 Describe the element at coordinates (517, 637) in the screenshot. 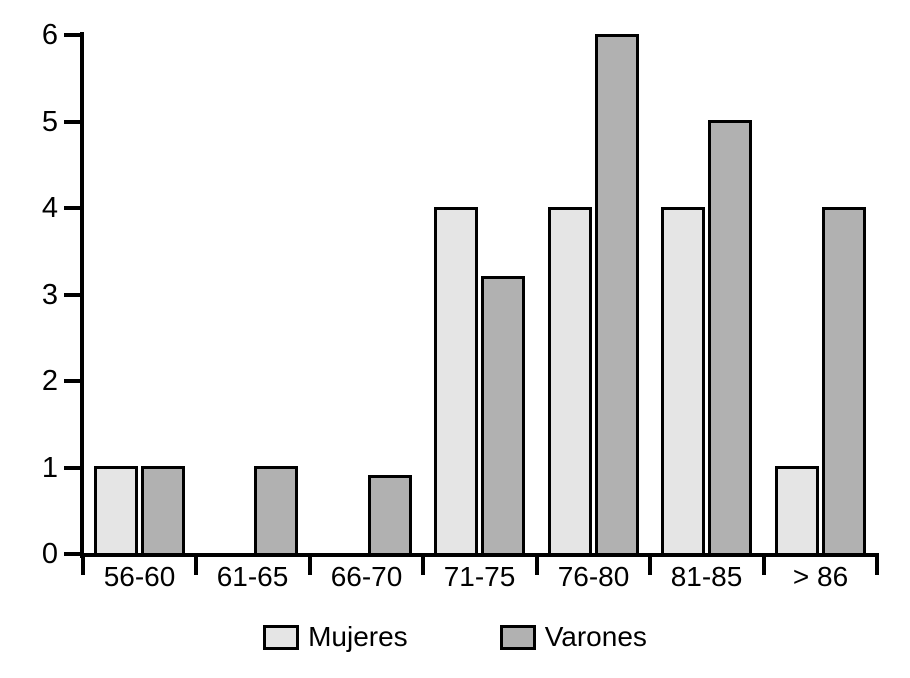

I see `varones-swatch-icon` at that location.